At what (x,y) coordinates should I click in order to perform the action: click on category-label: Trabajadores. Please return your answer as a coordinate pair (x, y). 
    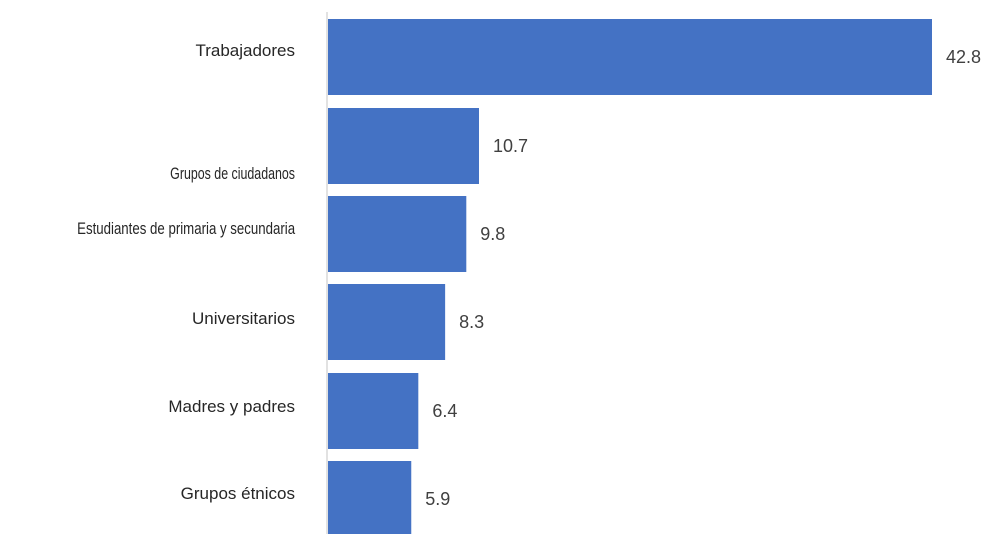
    Looking at the image, I should click on (245, 50).